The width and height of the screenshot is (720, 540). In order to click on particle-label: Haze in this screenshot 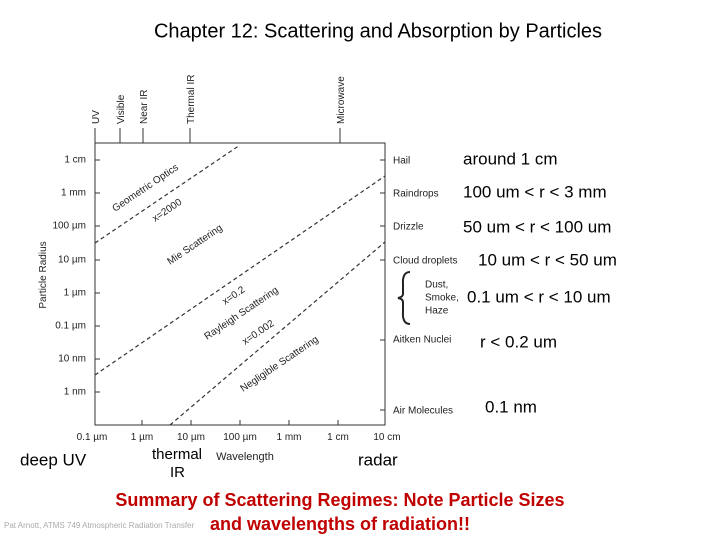, I will do `click(437, 311)`.